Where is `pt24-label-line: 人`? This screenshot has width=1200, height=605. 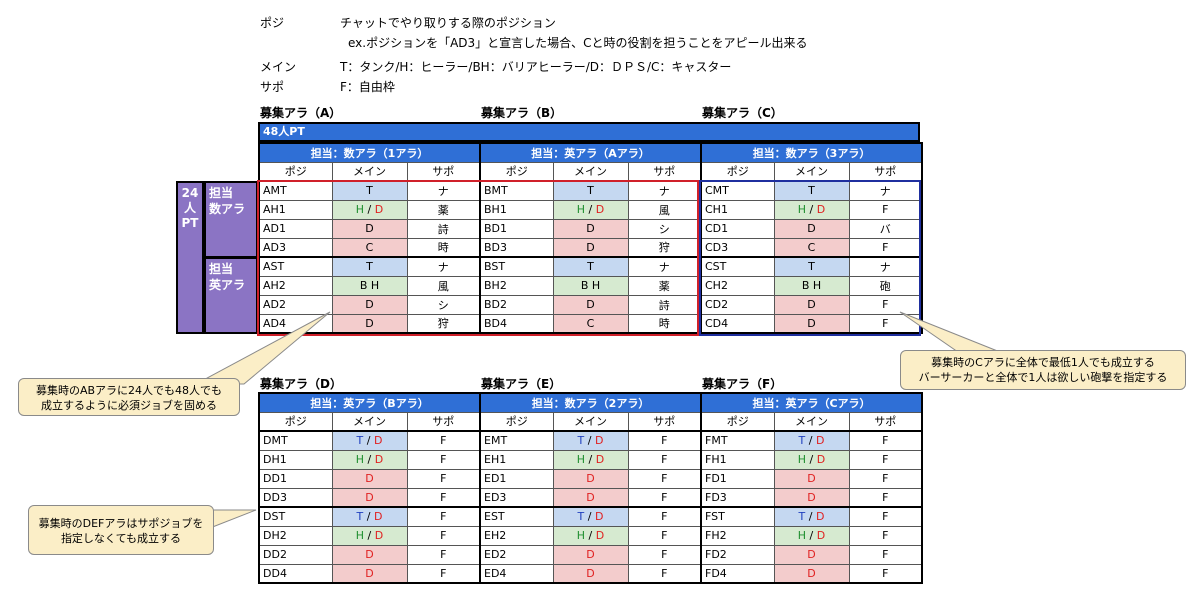 pt24-label-line: 人 is located at coordinates (189, 208).